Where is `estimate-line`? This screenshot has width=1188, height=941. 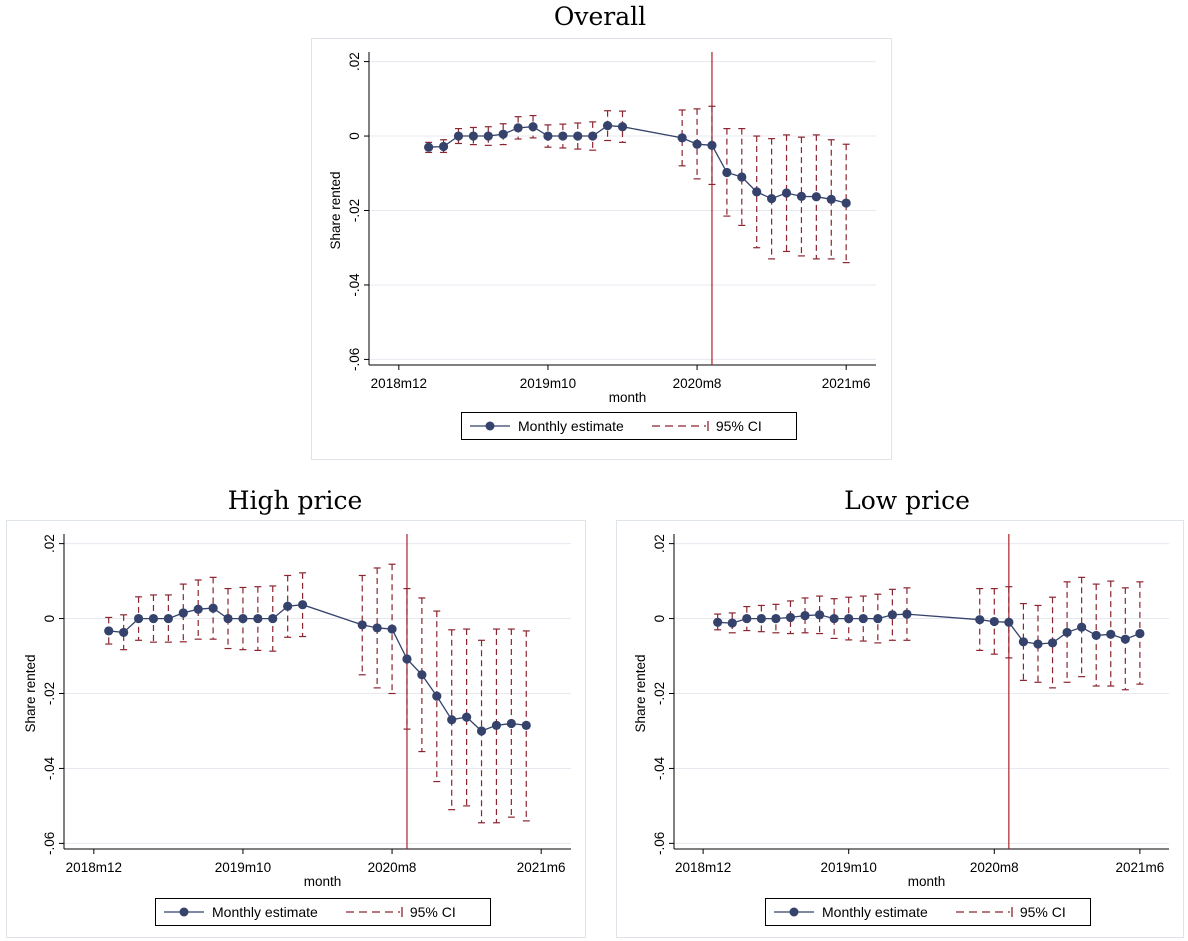 estimate-line is located at coordinates (317, 668).